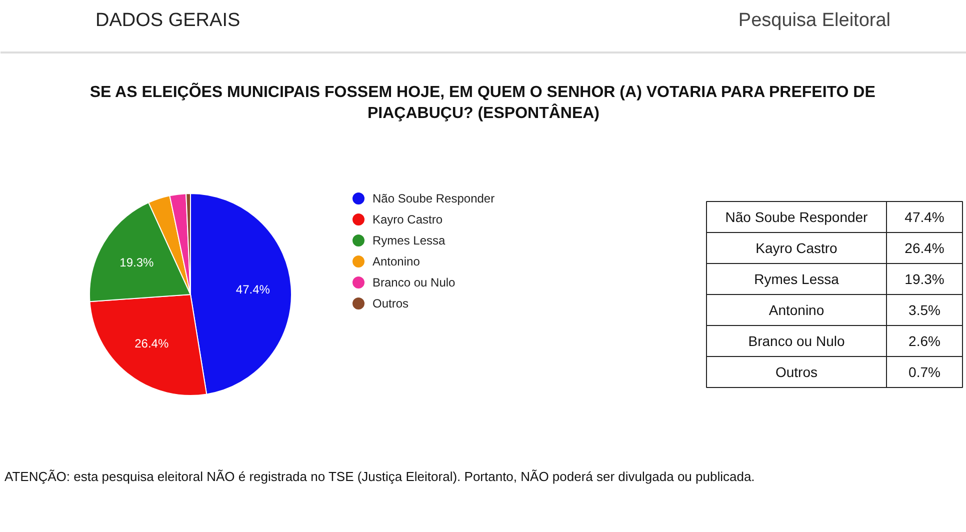  I want to click on chart-title: SE AS ELEIÇÕES MUNICIPAIS FOSSEM HOJE, EM QUEM O SENHOR (A) VOTARIA PARA PREFEITO DE PIAÇABUÇU? (ESPONTÂNEA), so click(483, 102).